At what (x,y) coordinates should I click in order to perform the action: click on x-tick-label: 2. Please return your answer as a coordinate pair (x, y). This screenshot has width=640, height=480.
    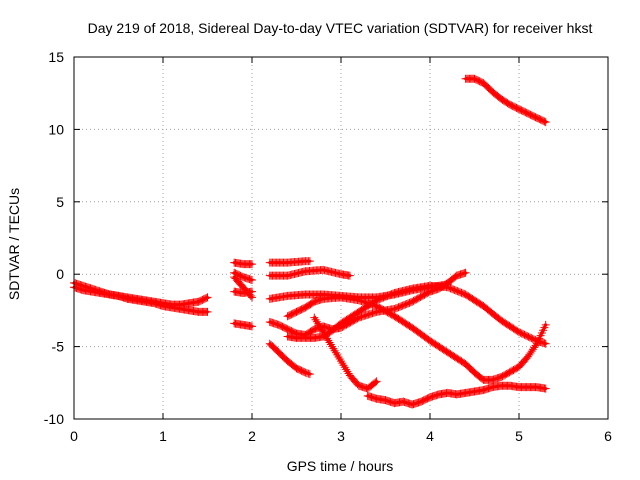
    Looking at the image, I should click on (252, 436).